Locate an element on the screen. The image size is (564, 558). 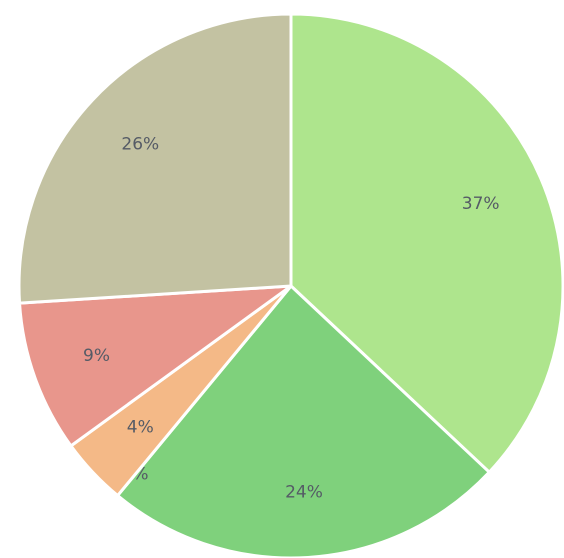
pie-slice-label-1: 24% is located at coordinates (304, 492).